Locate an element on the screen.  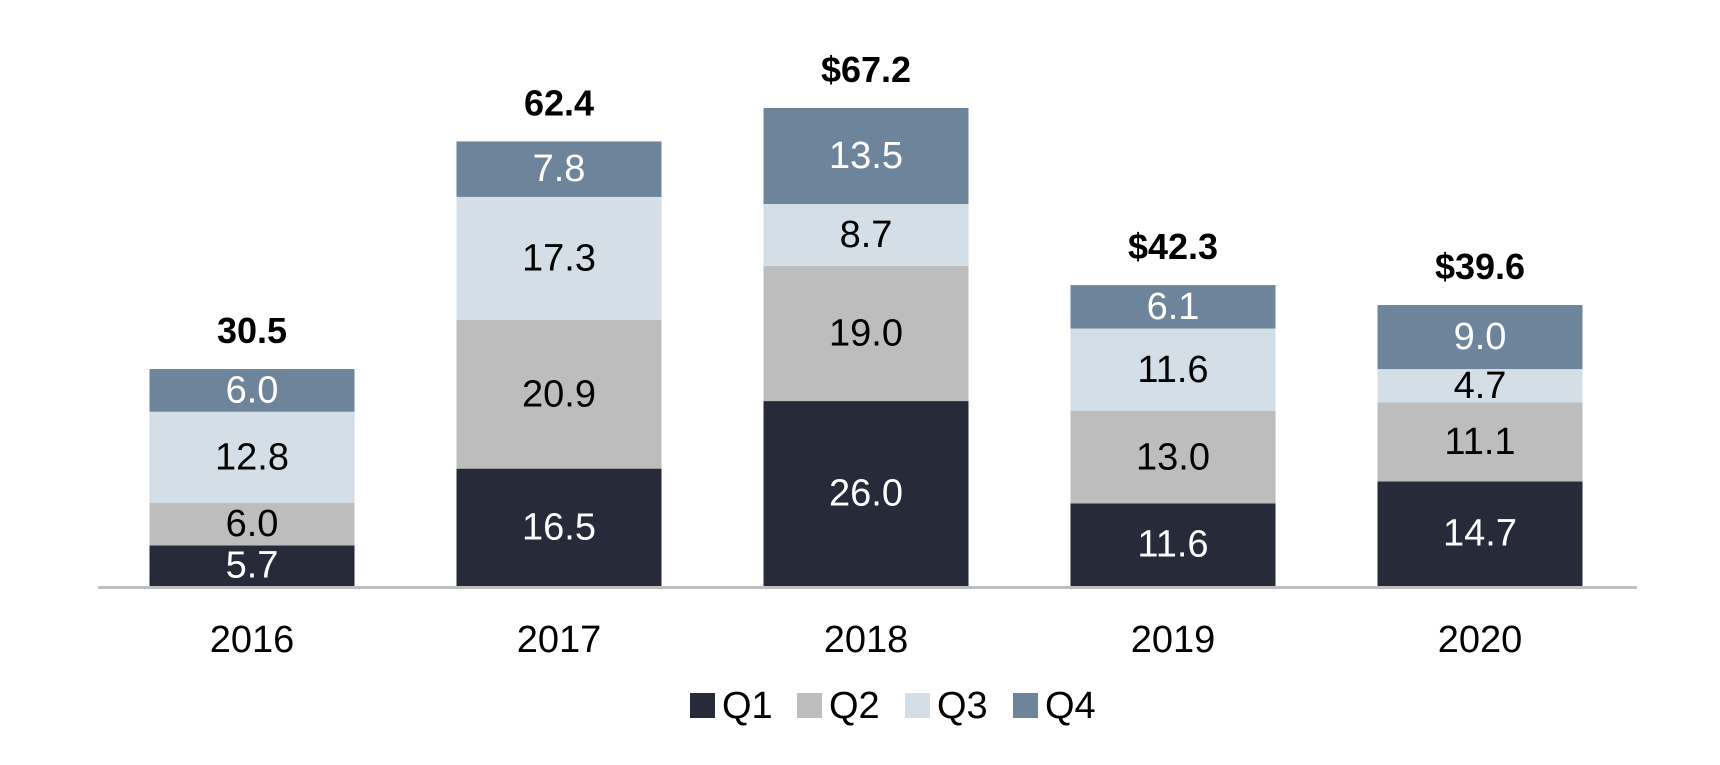
data-label-q4-2020: 9.0 is located at coordinates (1480, 337).